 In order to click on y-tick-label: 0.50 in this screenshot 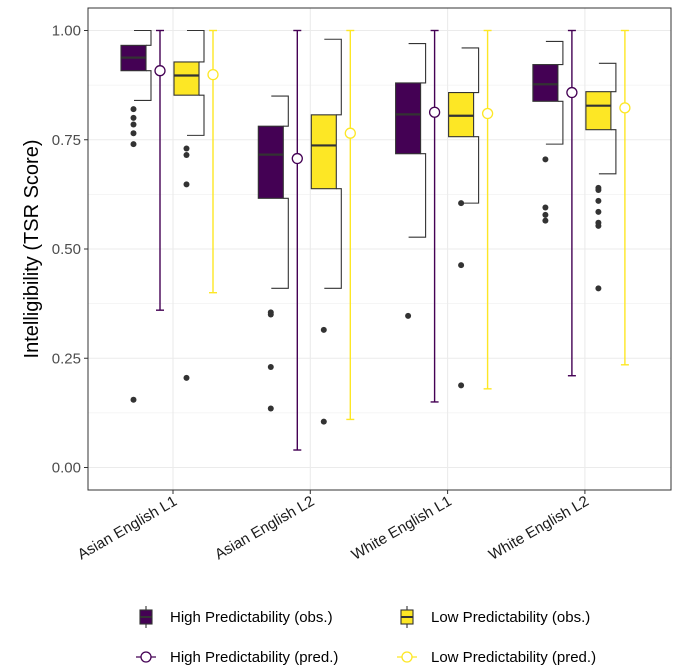, I will do `click(66, 249)`.